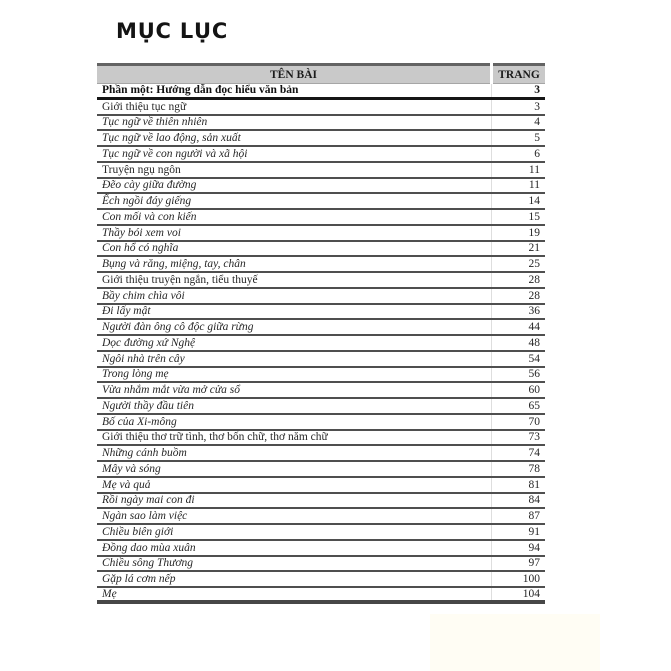 This screenshot has height=671, width=671. I want to click on row-page-number: 3, so click(518, 90).